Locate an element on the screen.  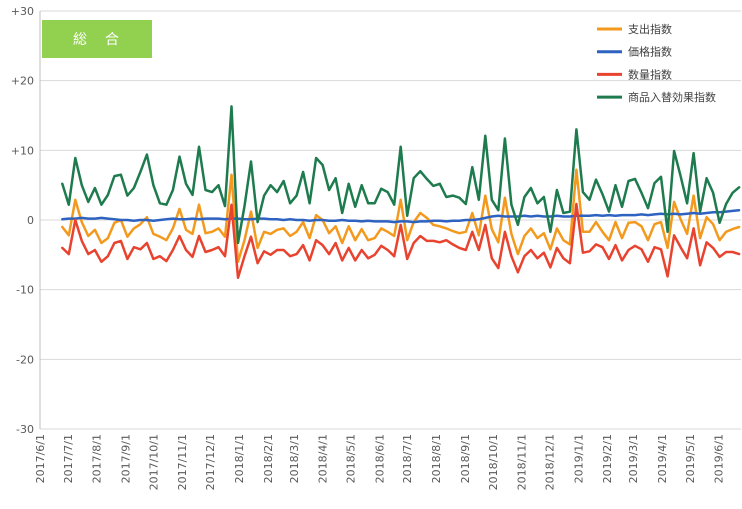
x-tick-label: 2019/3/1 is located at coordinates (633, 458).